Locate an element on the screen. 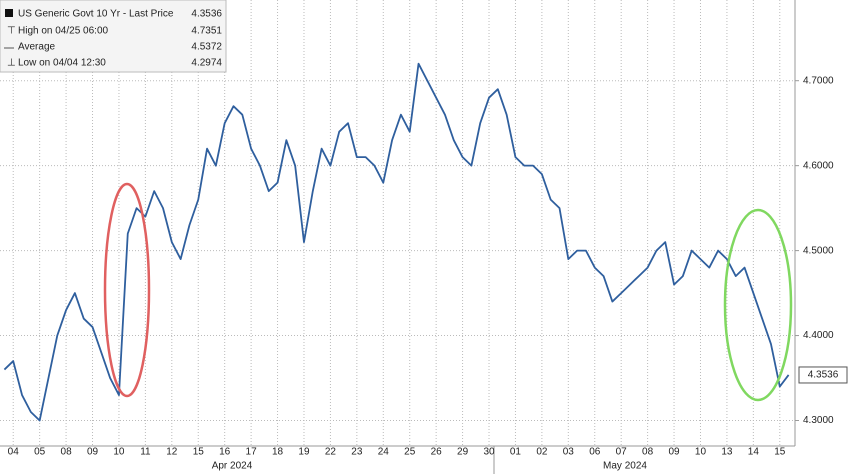  x-tick-label: 30 is located at coordinates (489, 452).